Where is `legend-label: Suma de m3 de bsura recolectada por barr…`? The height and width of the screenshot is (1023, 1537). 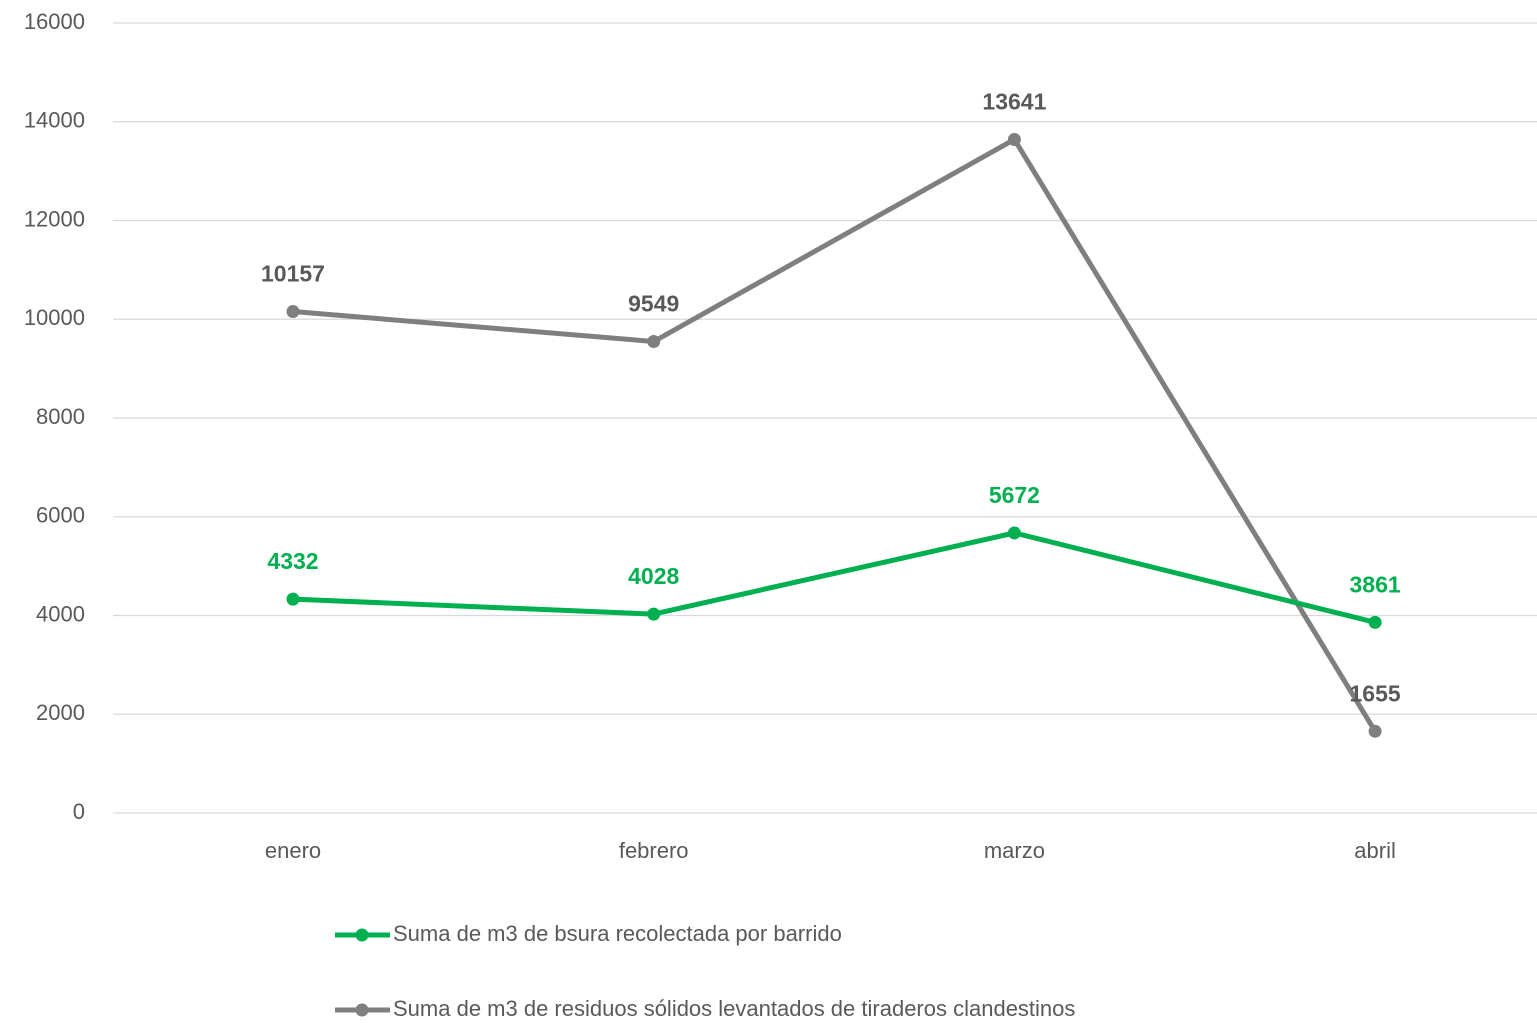
legend-label: Suma de m3 de bsura recolectada por barr… is located at coordinates (617, 933).